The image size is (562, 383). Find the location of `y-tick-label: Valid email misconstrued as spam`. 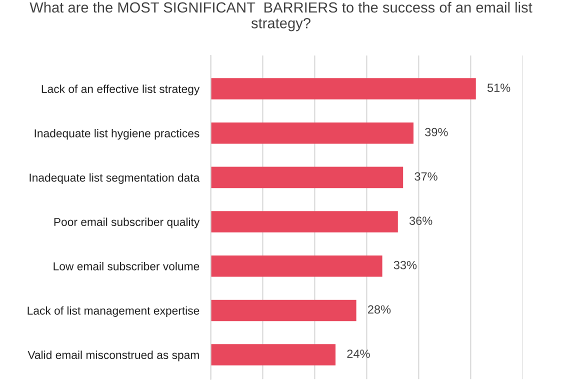

y-tick-label: Valid email misconstrued as spam is located at coordinates (113, 356).